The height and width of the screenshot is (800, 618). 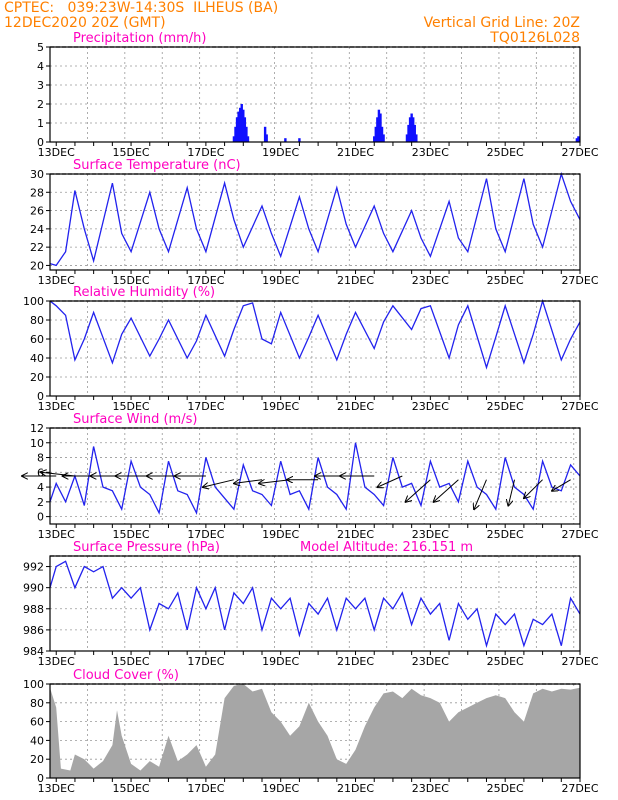 I want to click on header-location: CPTEC: 039:23W-14:30S ILHEUS (BA), so click(x=141, y=8).